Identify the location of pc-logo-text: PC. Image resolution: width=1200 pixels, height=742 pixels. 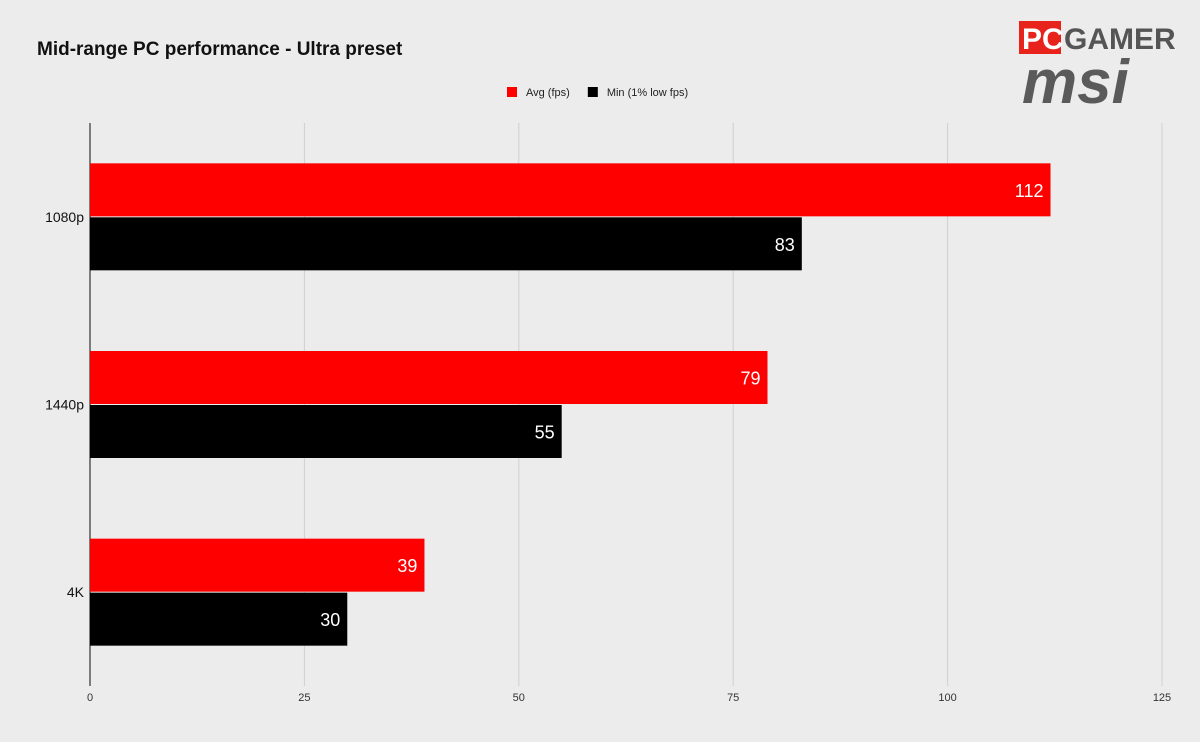
(1043, 39).